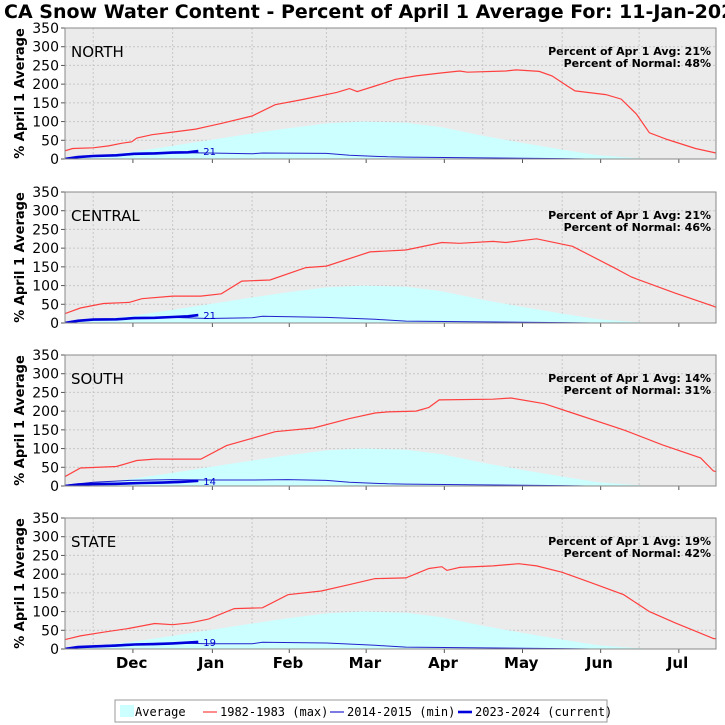  I want to click on month-axis: Dec Jan Feb Mar Apr May Jun Jul, so click(402, 663).